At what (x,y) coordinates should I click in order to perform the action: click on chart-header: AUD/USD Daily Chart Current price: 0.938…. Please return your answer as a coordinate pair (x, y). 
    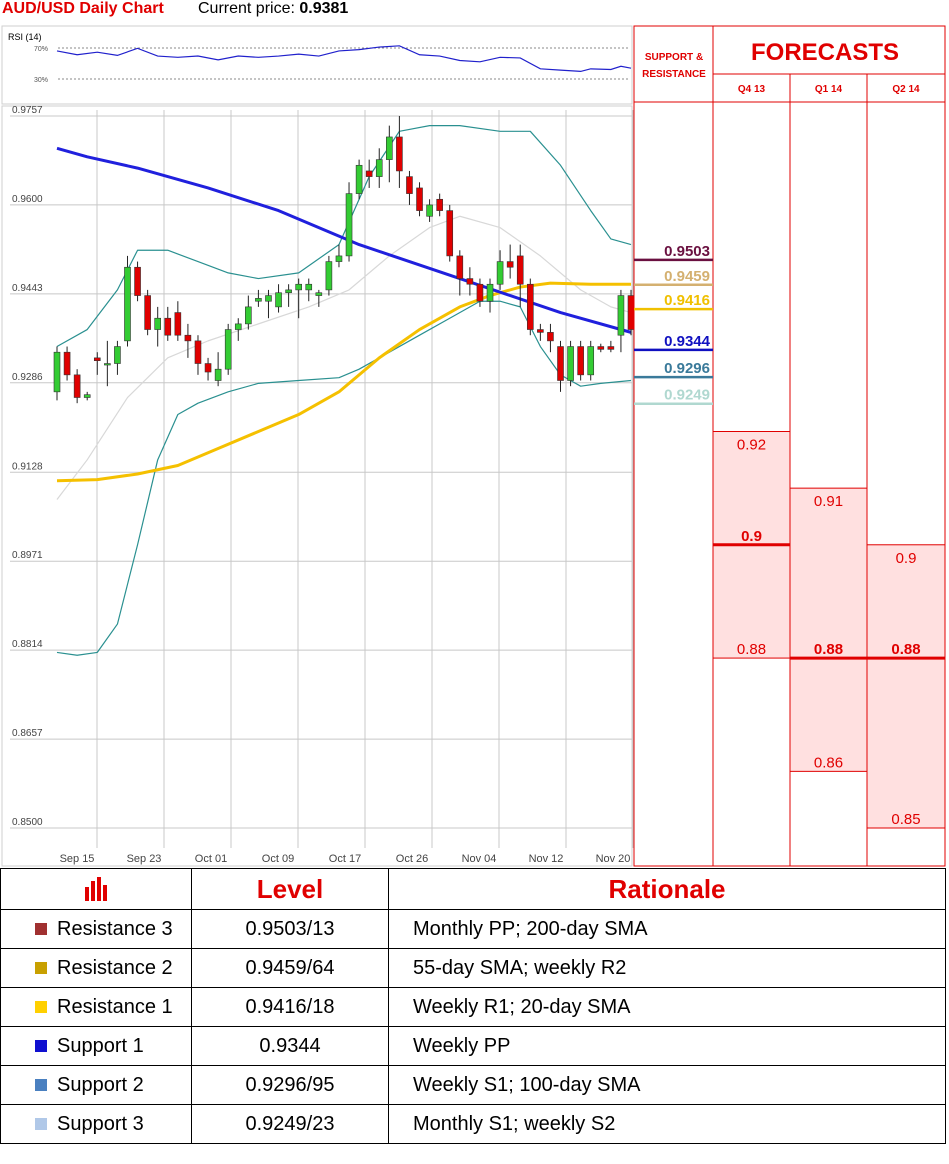
    Looking at the image, I should click on (316, 11).